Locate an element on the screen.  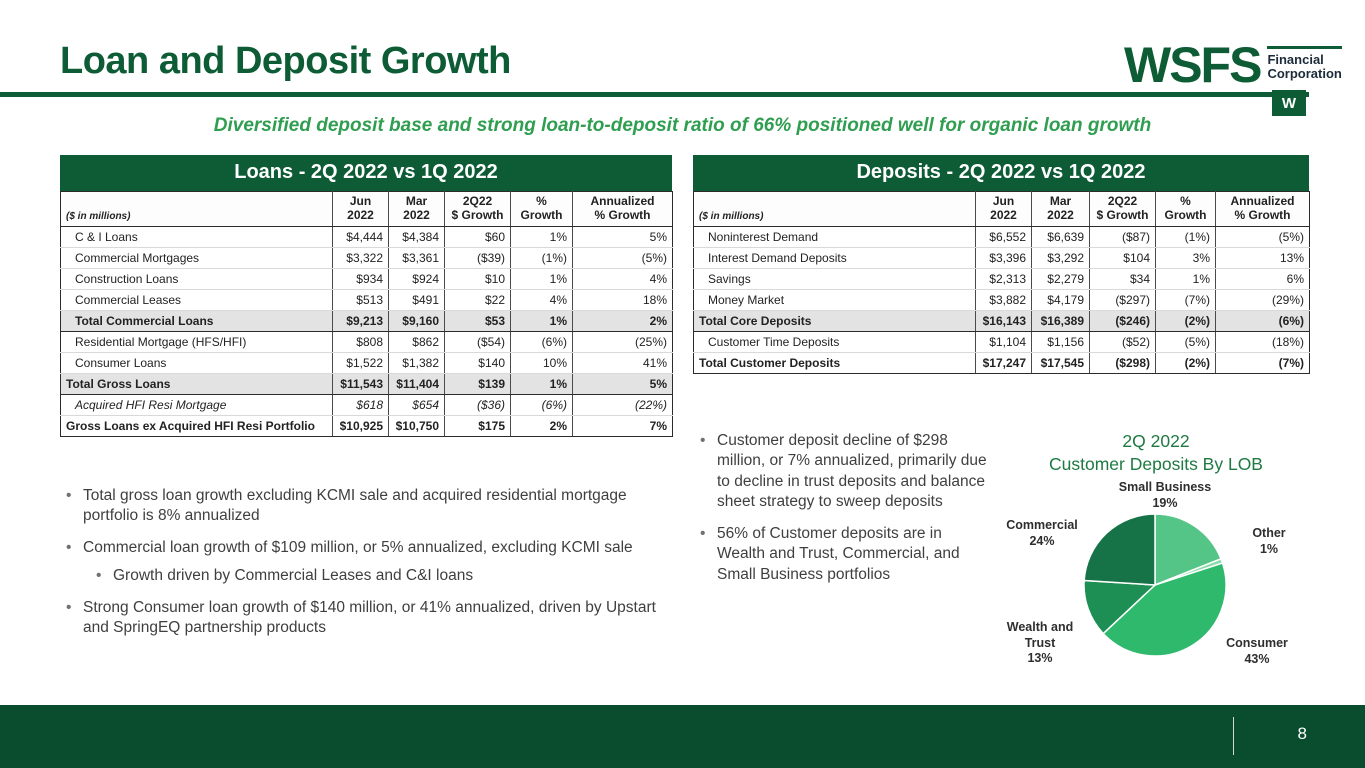
column-header: Mar 2022 is located at coordinates (1060, 209).